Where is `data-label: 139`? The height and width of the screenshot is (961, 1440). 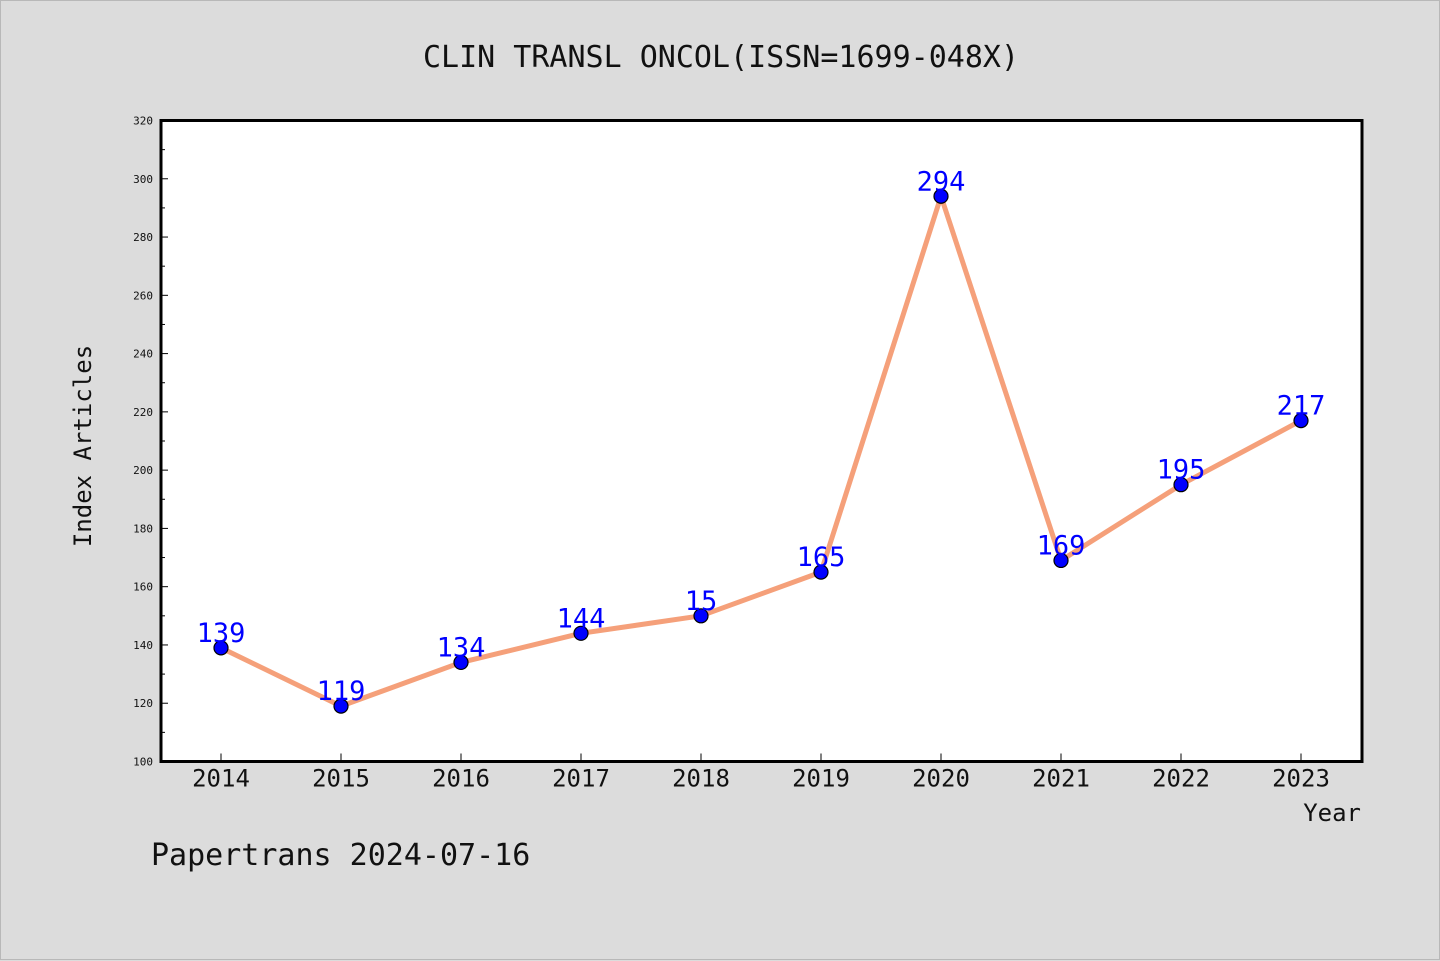
data-label: 139 is located at coordinates (221, 633).